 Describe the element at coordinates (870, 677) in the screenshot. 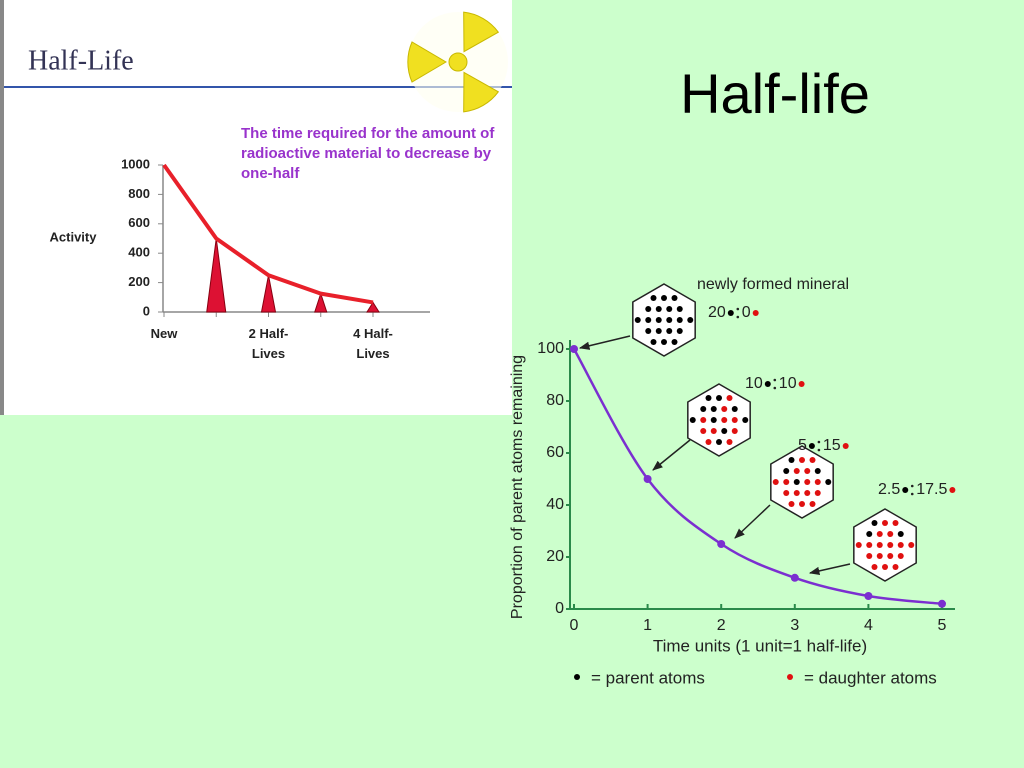

I see `legend-label: = daughter atoms` at that location.